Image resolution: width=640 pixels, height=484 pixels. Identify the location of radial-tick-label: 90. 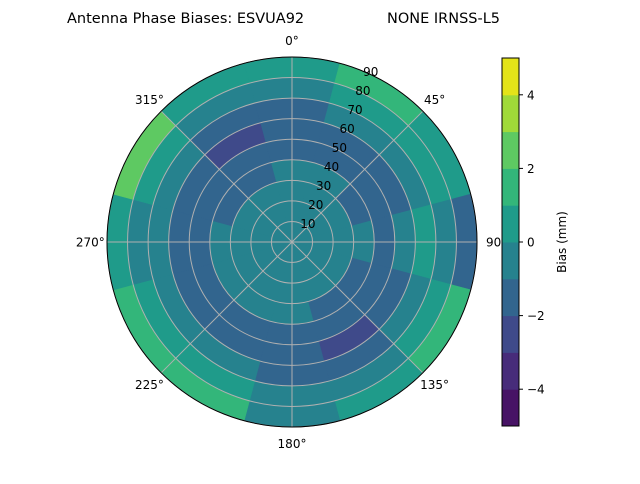
(370, 72).